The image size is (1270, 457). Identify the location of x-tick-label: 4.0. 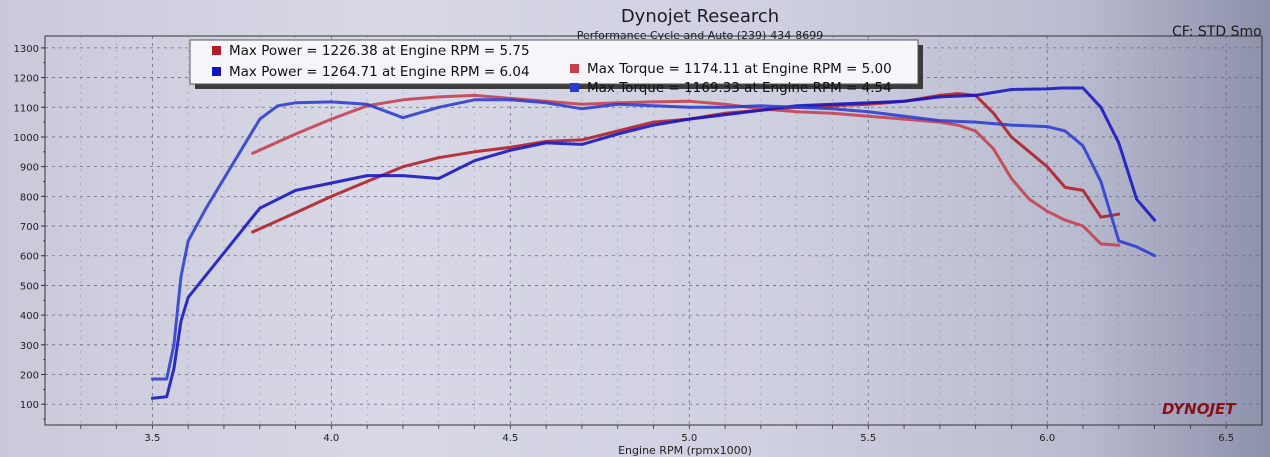
(331, 438).